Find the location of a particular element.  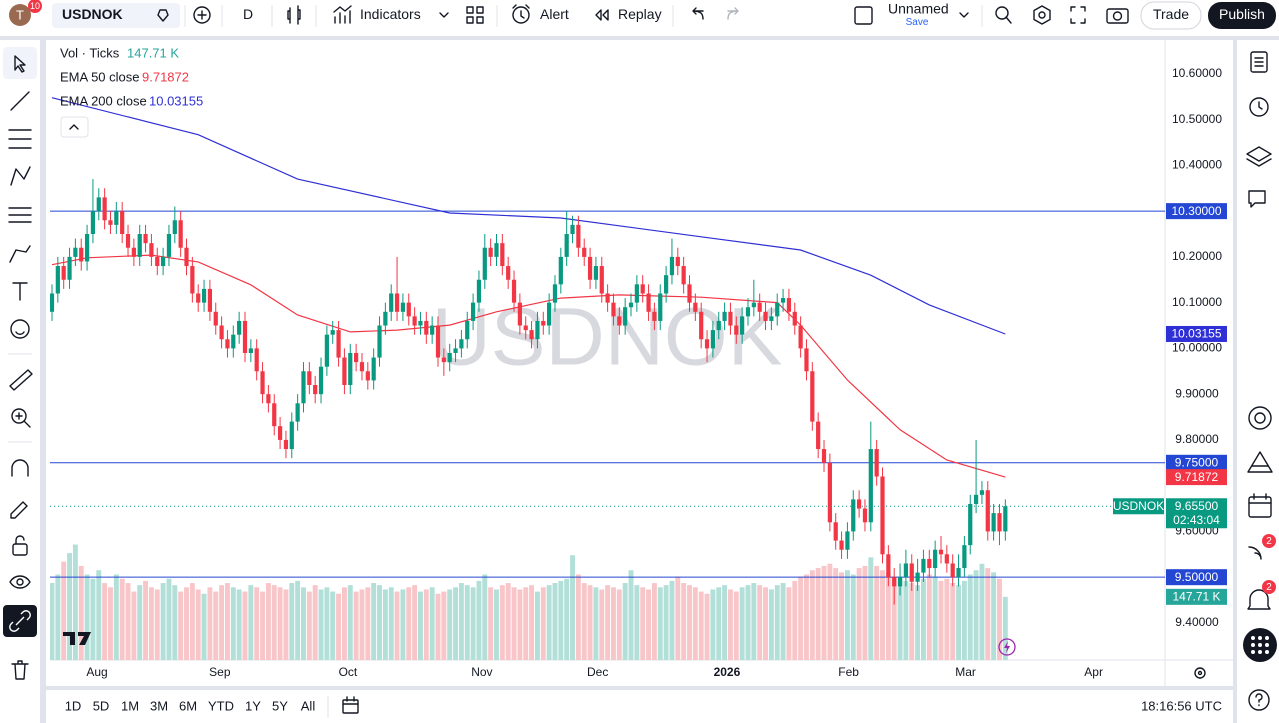

price-tag-label: 10.30000 is located at coordinates (1196, 211).